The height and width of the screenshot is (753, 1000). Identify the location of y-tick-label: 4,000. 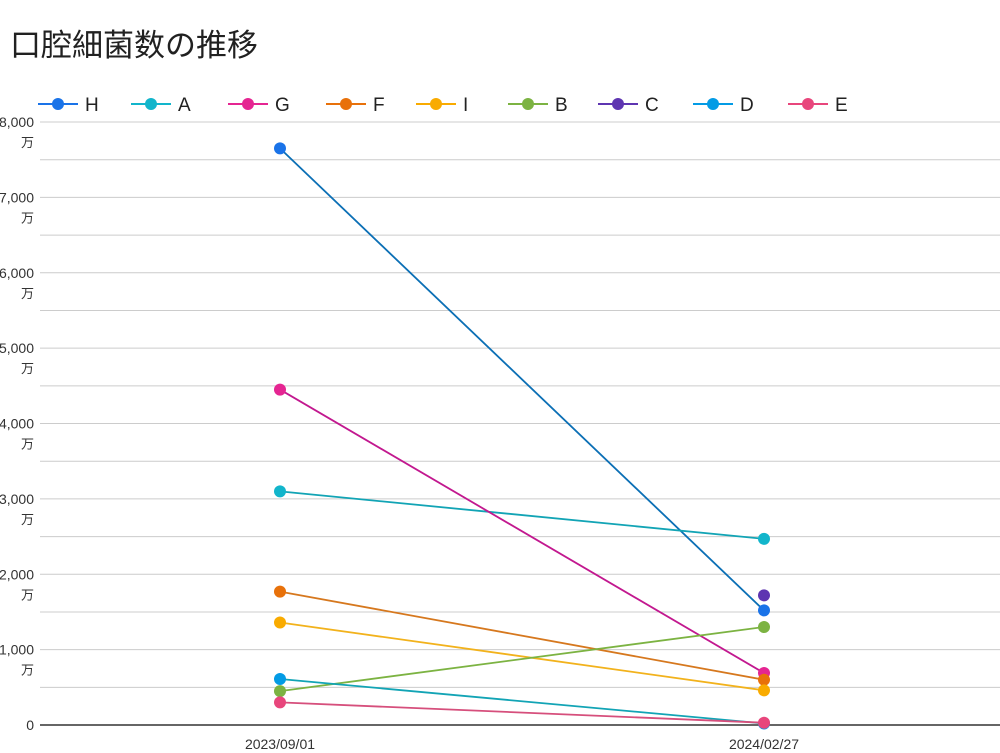
(17, 424).